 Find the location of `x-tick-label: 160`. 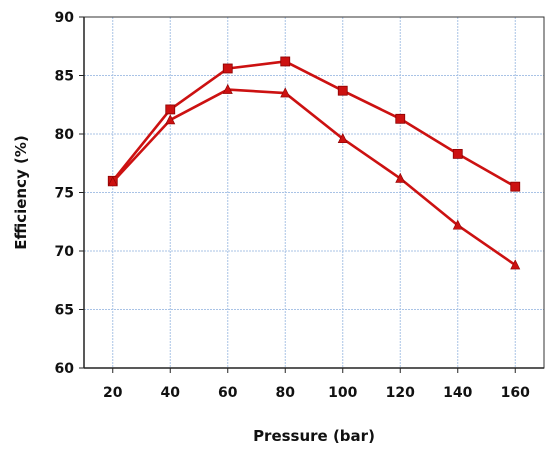

x-tick-label: 160 is located at coordinates (515, 393).